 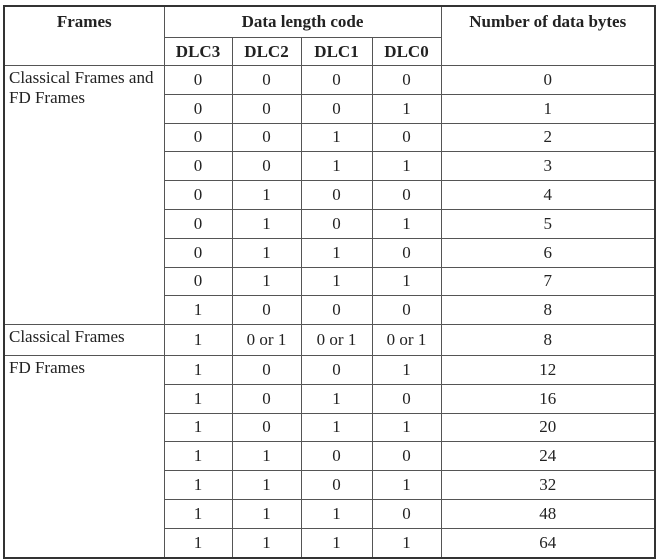 What do you see at coordinates (266, 51) in the screenshot?
I see `dlc2-header: DLC2` at bounding box center [266, 51].